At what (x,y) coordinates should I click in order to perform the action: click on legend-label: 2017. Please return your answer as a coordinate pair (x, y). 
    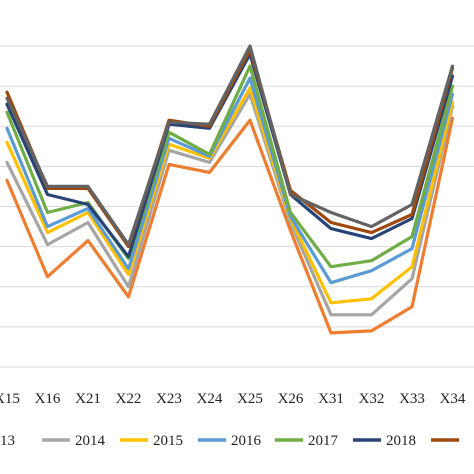
    Looking at the image, I should click on (323, 441).